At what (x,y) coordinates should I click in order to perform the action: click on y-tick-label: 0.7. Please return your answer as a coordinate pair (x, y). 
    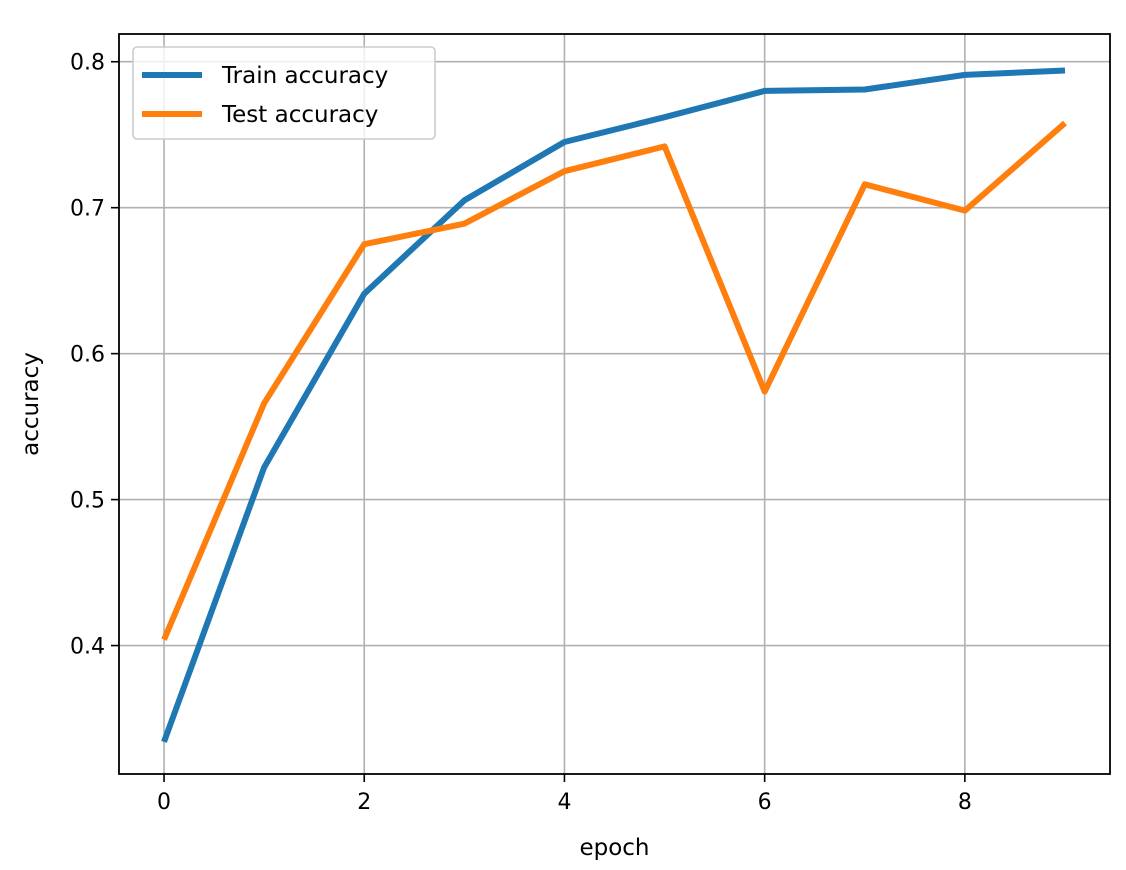
    Looking at the image, I should click on (87, 209).